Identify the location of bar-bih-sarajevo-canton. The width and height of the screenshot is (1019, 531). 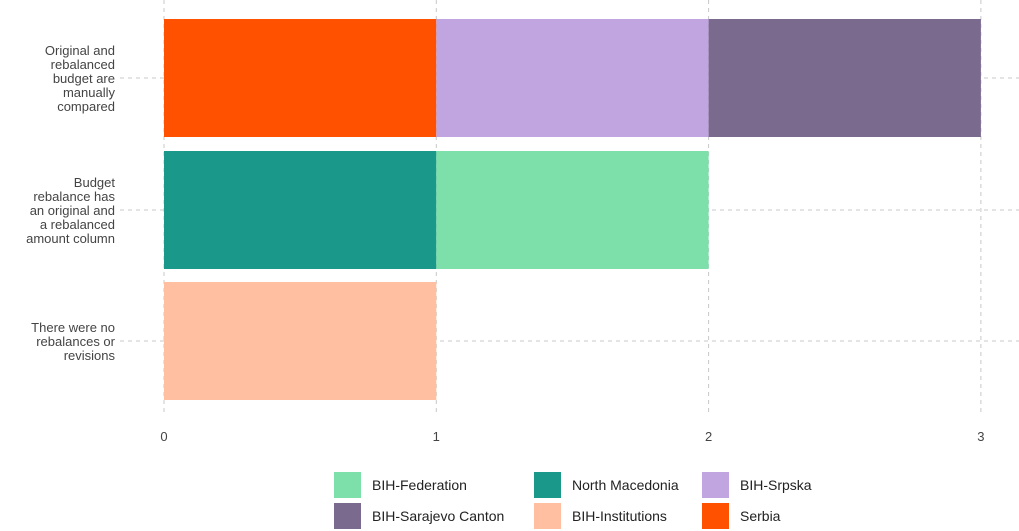
(844, 78).